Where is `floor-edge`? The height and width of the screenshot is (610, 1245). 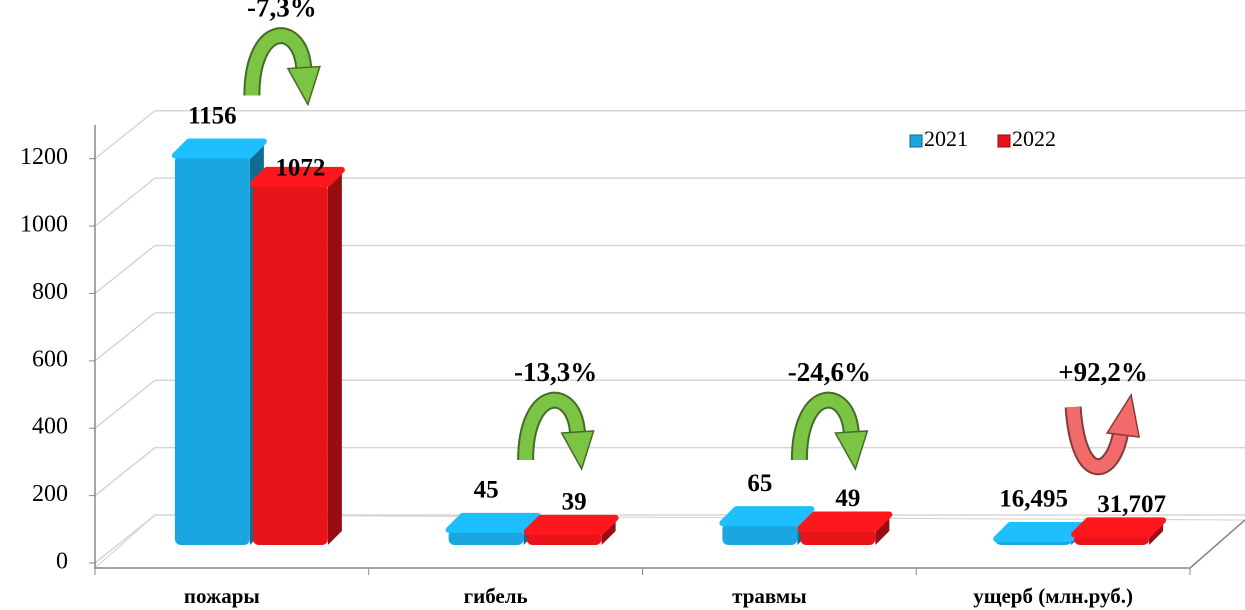 floor-edge is located at coordinates (1217, 544).